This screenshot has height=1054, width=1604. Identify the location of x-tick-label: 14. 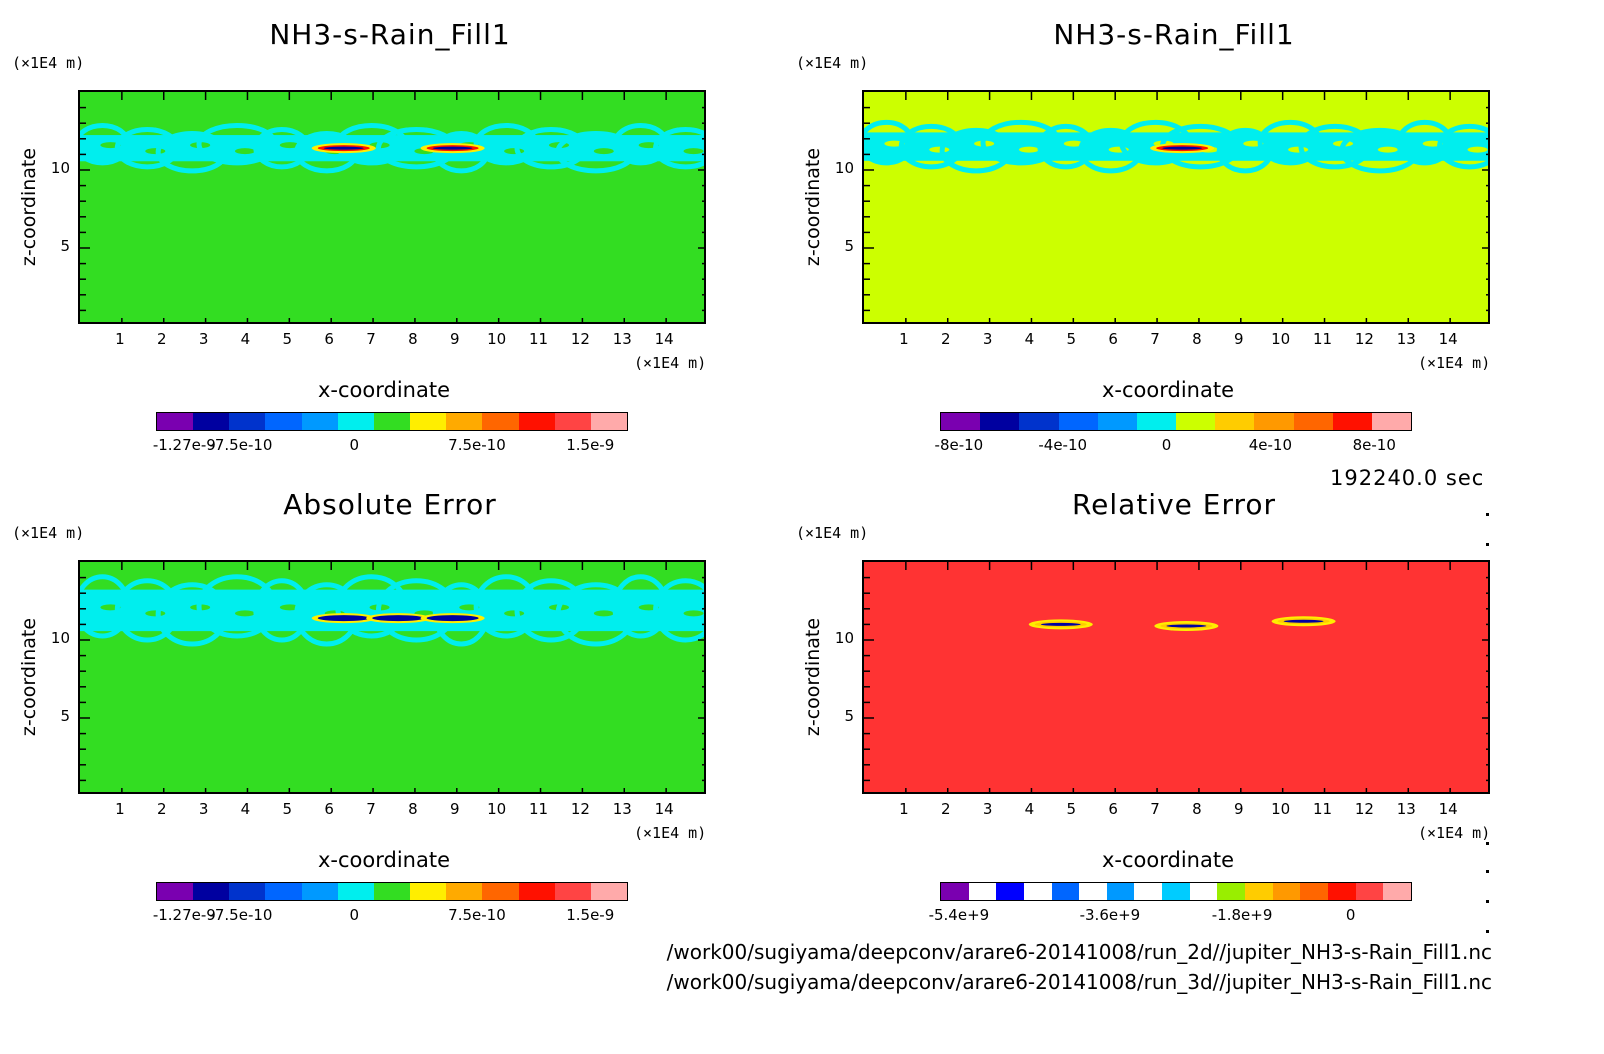
(664, 339).